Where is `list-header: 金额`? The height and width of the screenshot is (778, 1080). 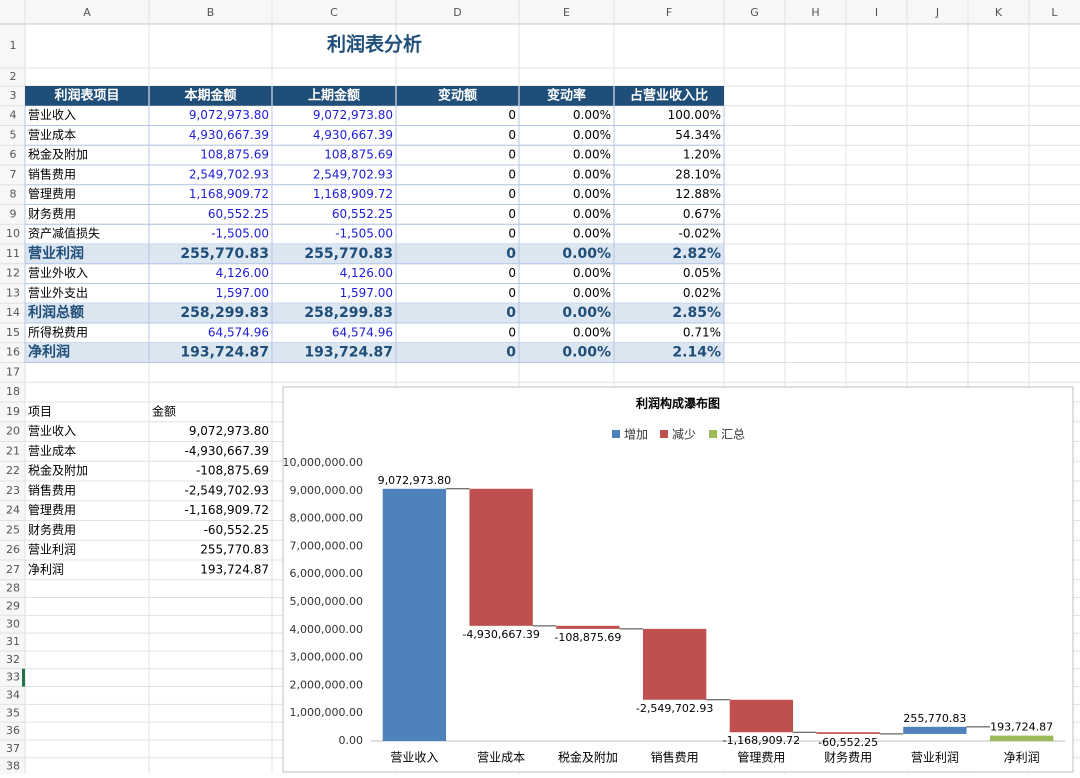 list-header: 金额 is located at coordinates (164, 410).